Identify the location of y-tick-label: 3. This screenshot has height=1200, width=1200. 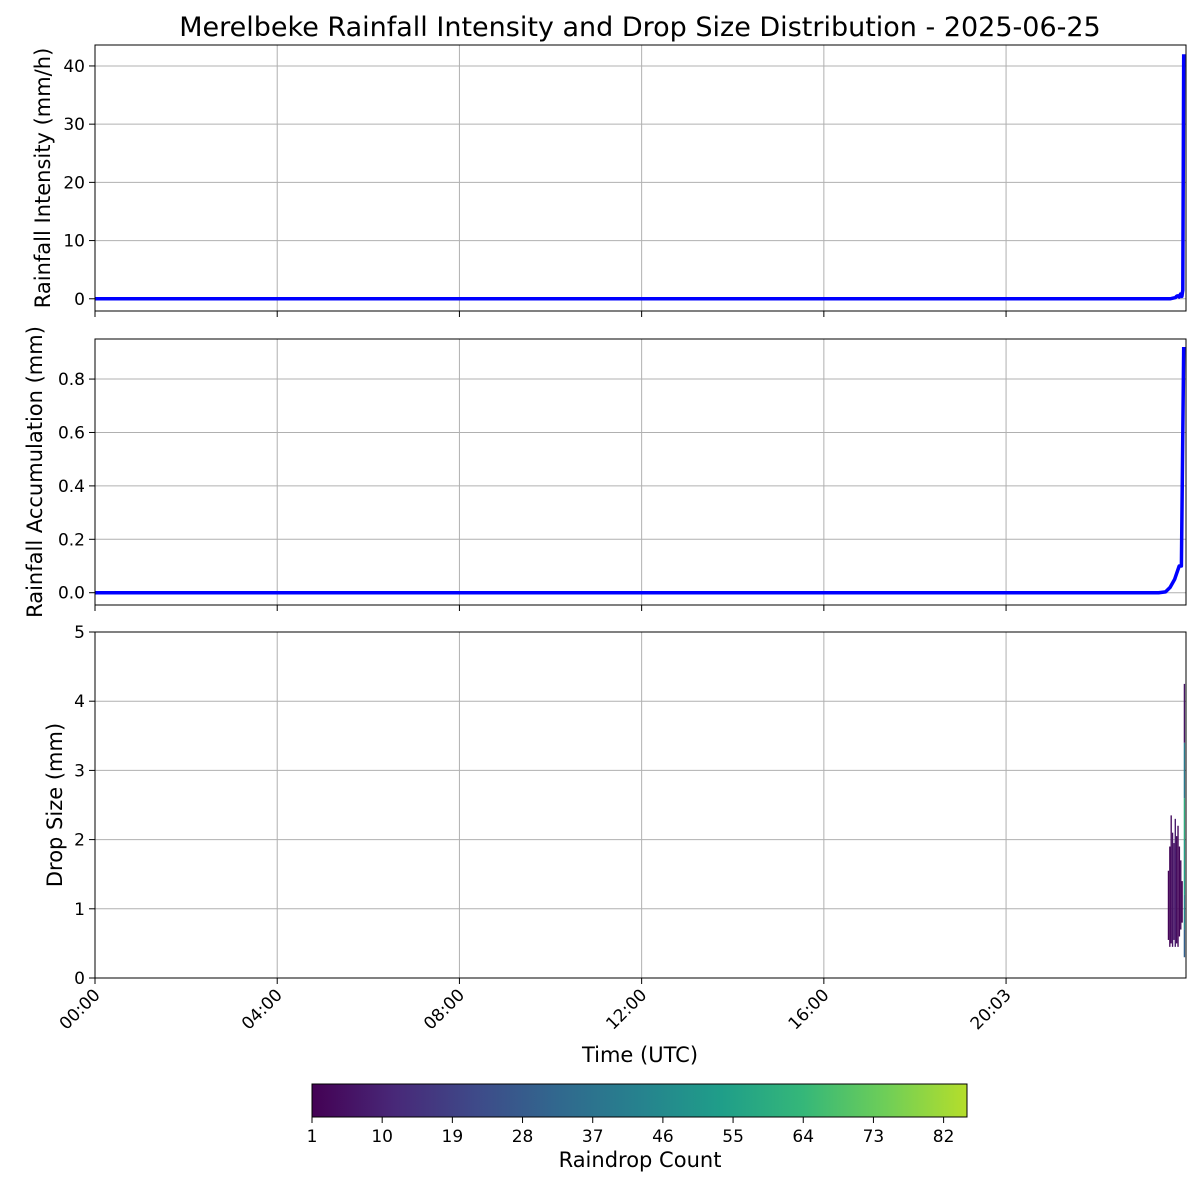
(79, 771).